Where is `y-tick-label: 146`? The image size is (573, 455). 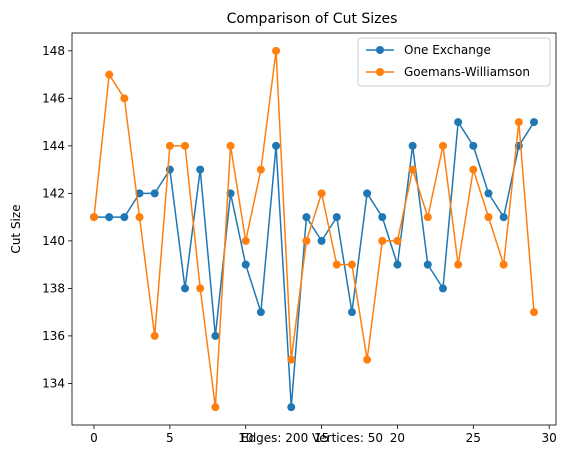 y-tick-label: 146 is located at coordinates (53, 98).